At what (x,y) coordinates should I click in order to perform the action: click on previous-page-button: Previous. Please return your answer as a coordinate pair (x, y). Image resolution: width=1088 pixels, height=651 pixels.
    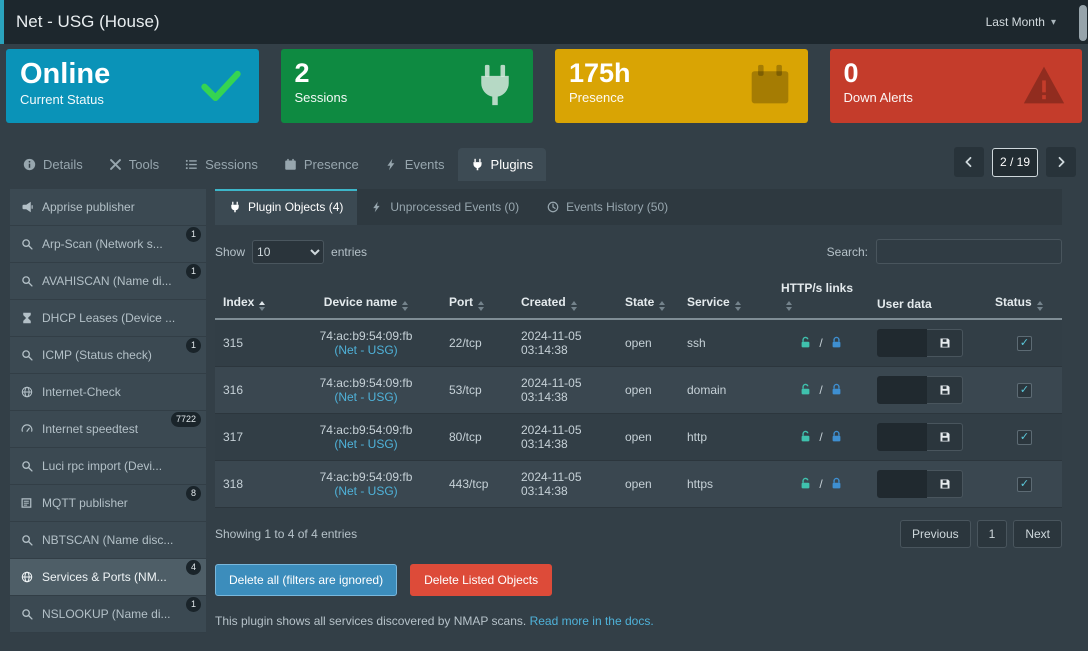
    Looking at the image, I should click on (935, 534).